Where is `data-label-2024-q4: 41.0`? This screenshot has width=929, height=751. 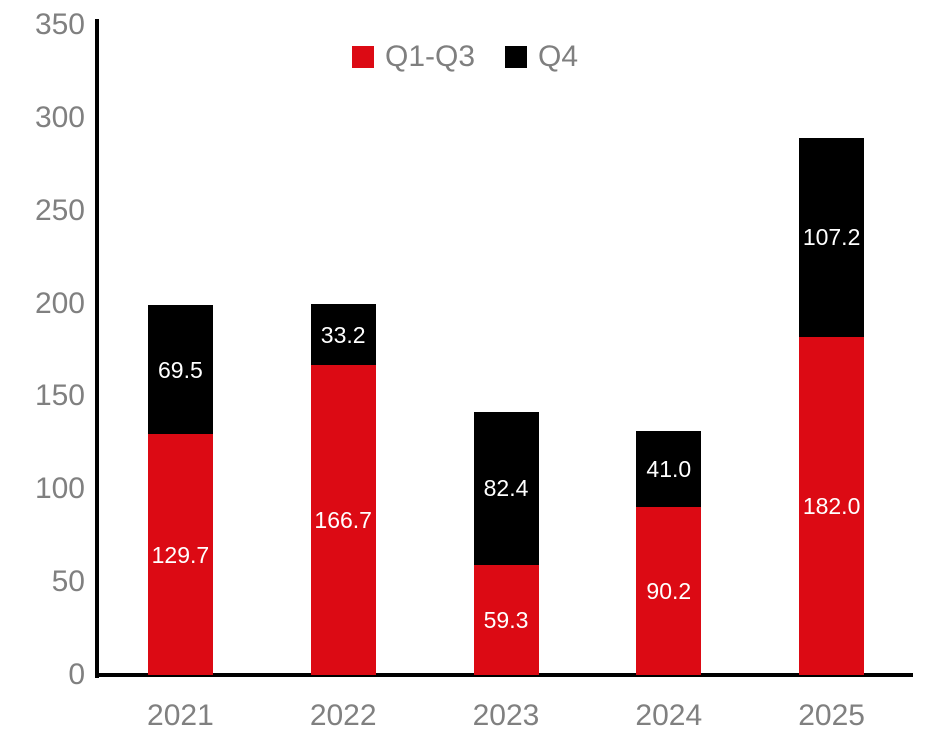
data-label-2024-q4: 41.0 is located at coordinates (669, 469).